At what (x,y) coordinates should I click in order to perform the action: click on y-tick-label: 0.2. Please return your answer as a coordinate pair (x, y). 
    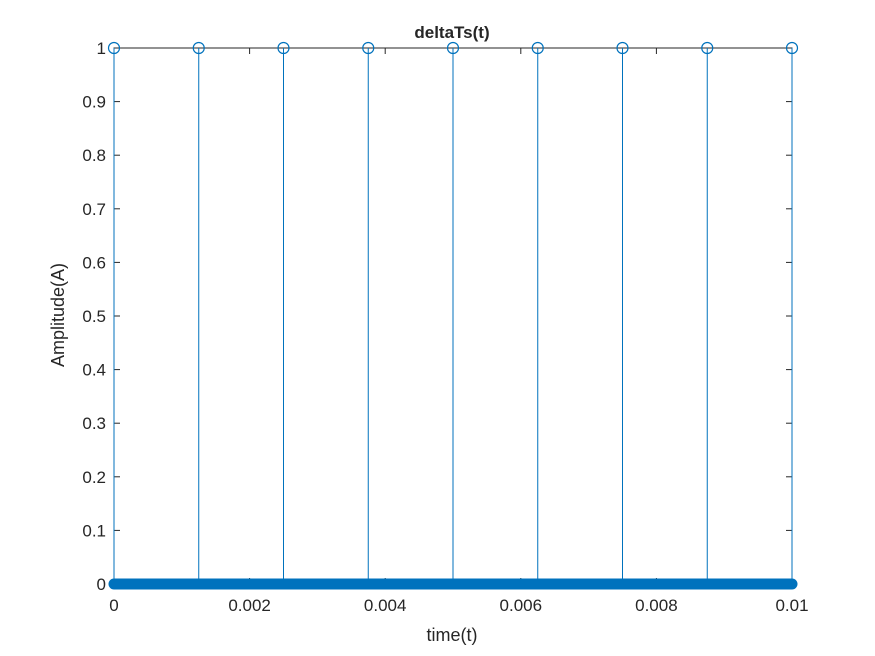
    Looking at the image, I should click on (94, 477).